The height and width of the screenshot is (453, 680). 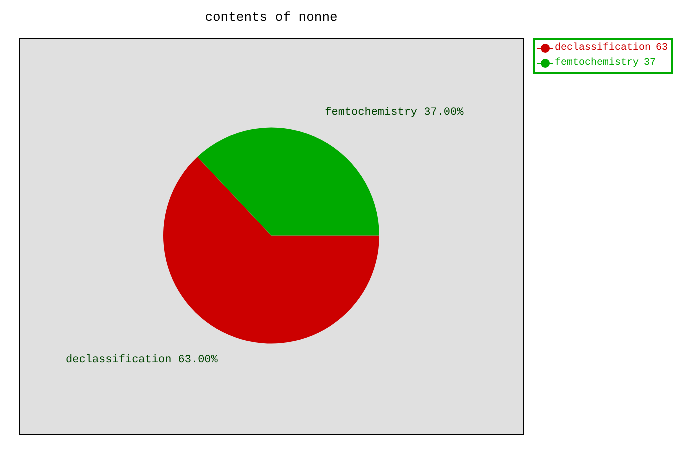 What do you see at coordinates (271, 18) in the screenshot?
I see `chart-title: contents of nonne` at bounding box center [271, 18].